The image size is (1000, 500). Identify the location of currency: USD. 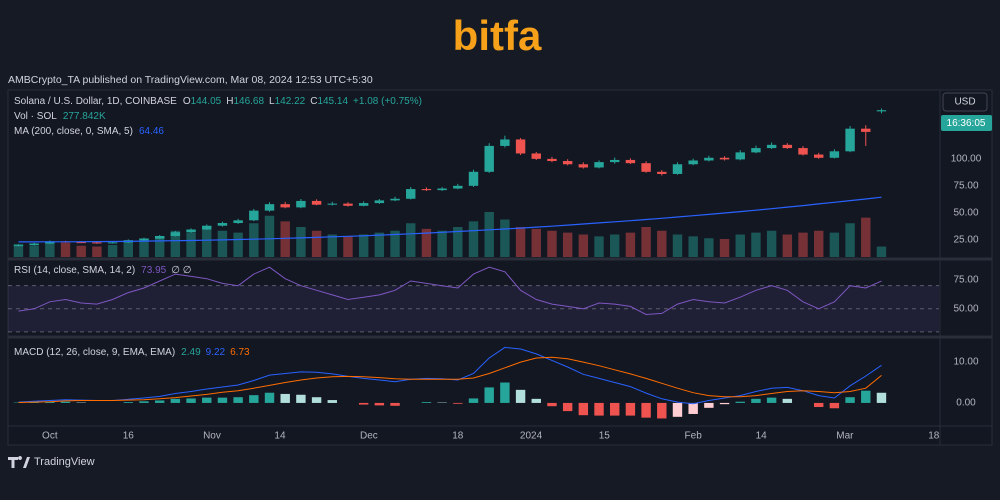
(964, 102).